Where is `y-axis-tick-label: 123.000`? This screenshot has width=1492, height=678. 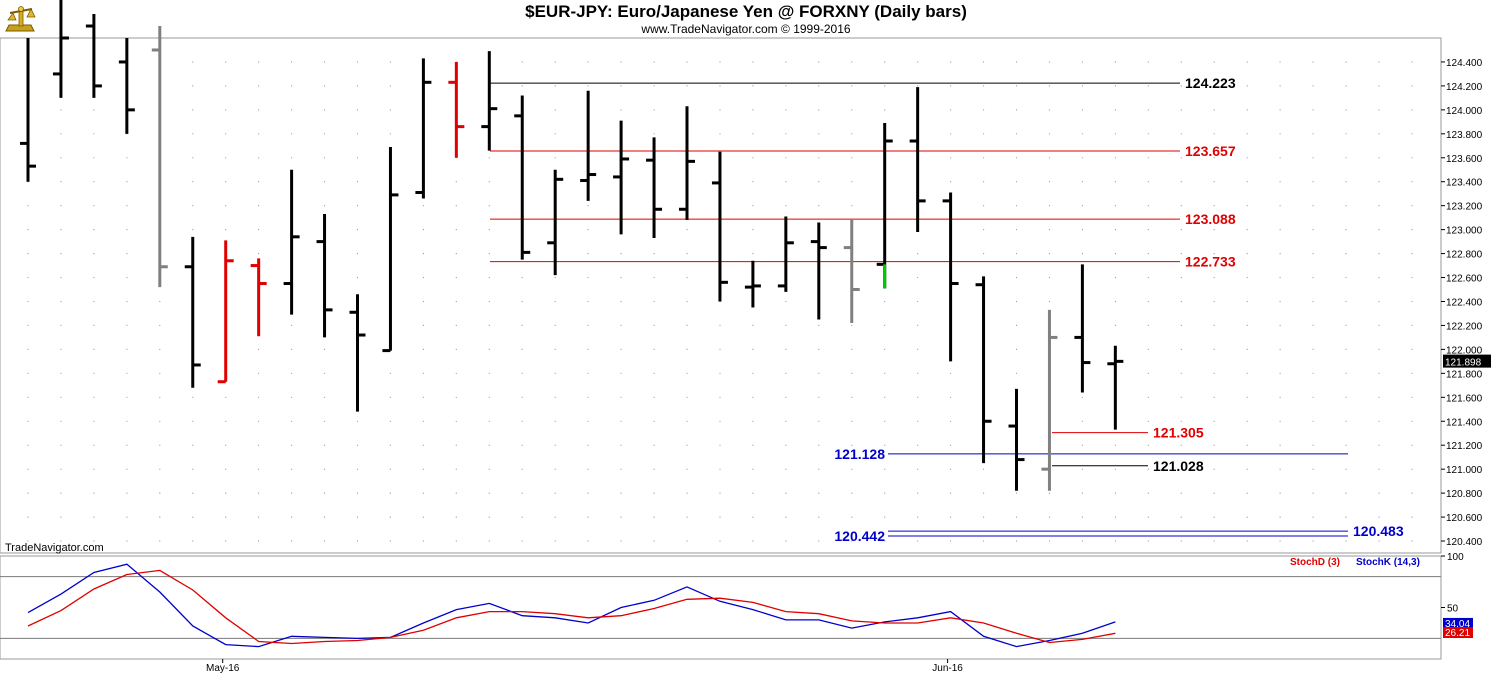
y-axis-tick-label: 123.000 is located at coordinates (1464, 231).